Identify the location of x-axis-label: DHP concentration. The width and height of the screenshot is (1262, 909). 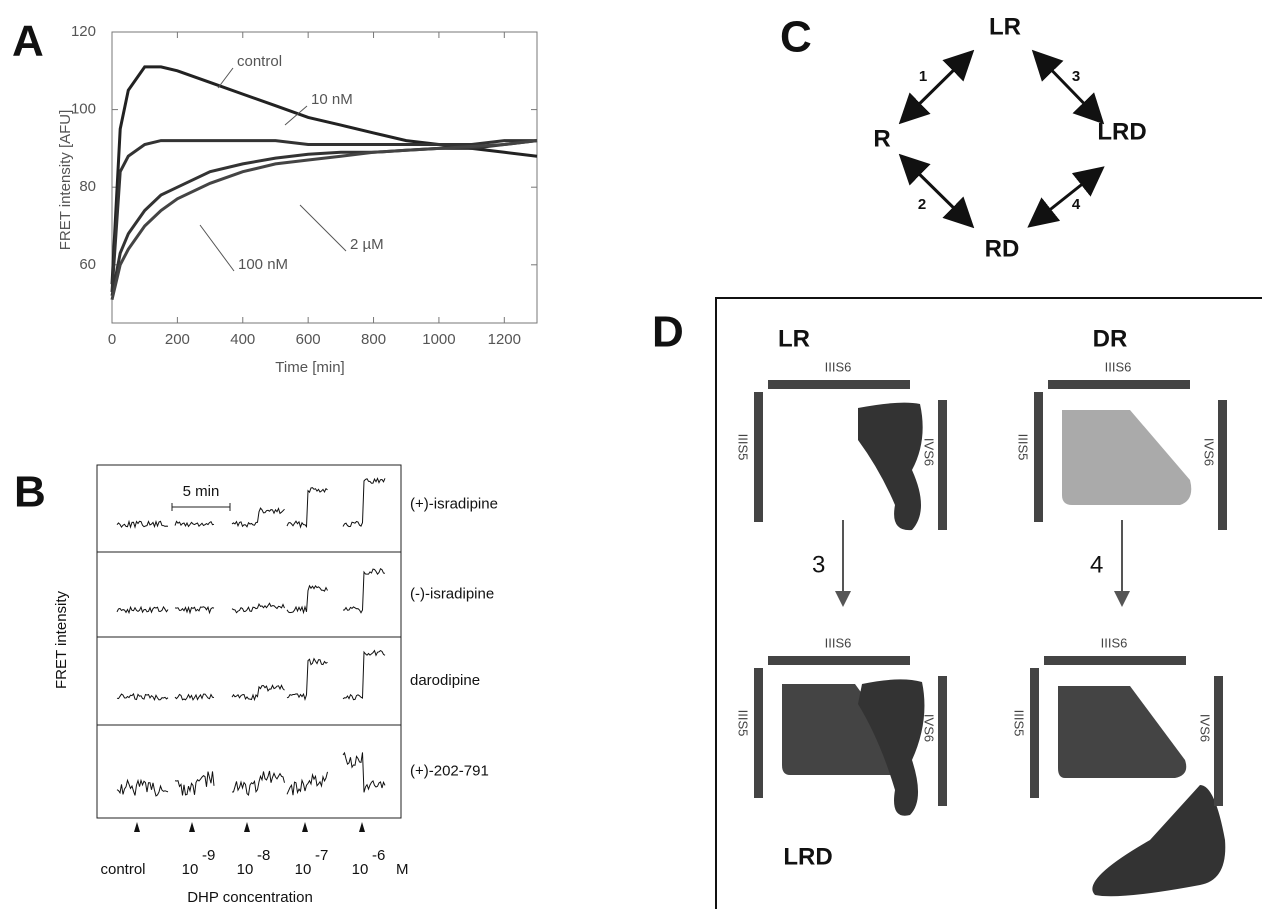
(250, 897).